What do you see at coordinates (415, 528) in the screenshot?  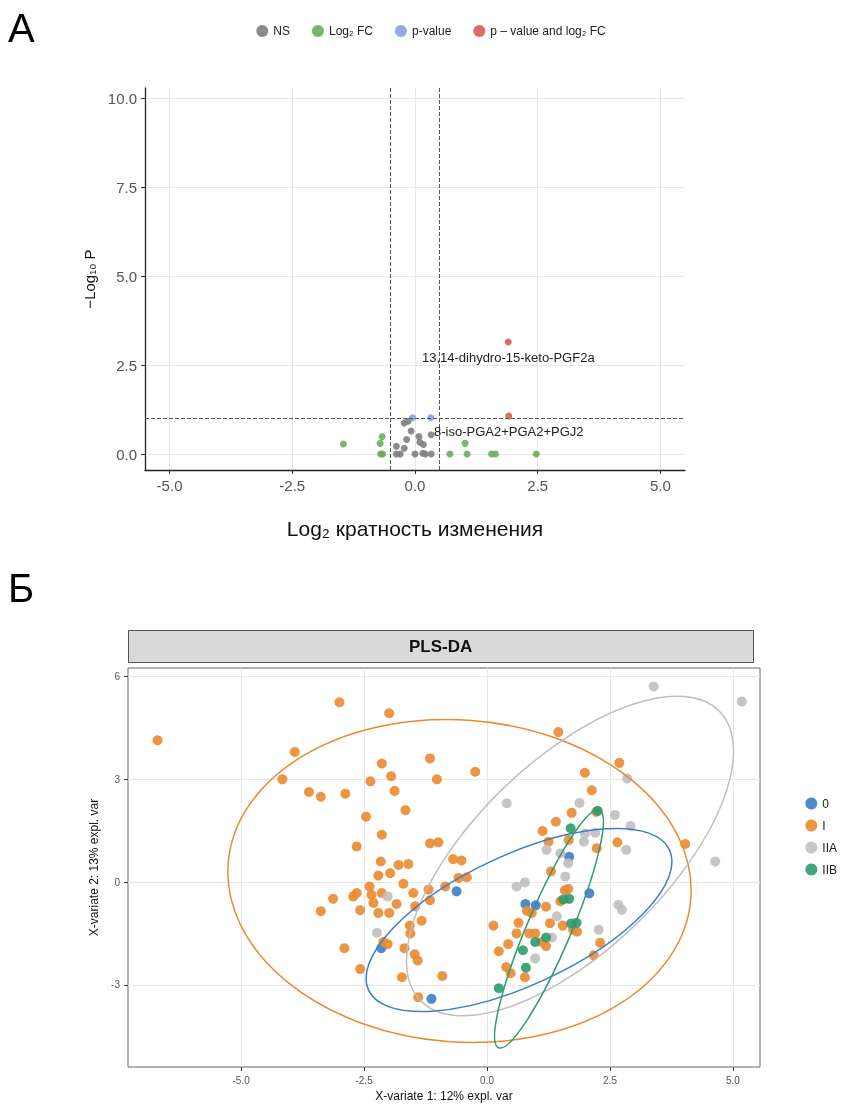 I see `x-axis-title: Log₂ кратность изменения` at bounding box center [415, 528].